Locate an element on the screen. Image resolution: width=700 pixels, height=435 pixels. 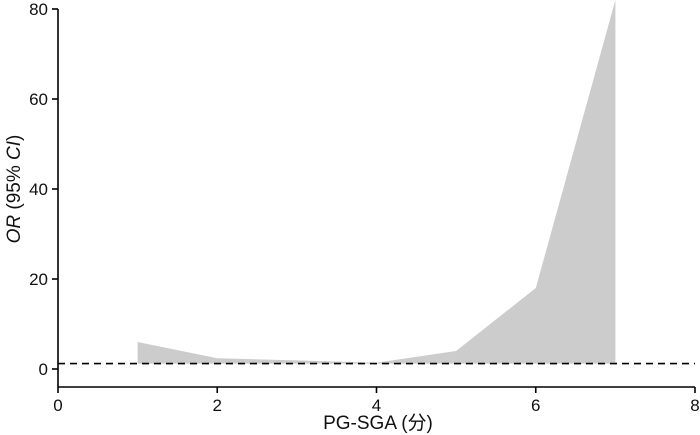
y-tick-label: 20 is located at coordinates (38, 279).